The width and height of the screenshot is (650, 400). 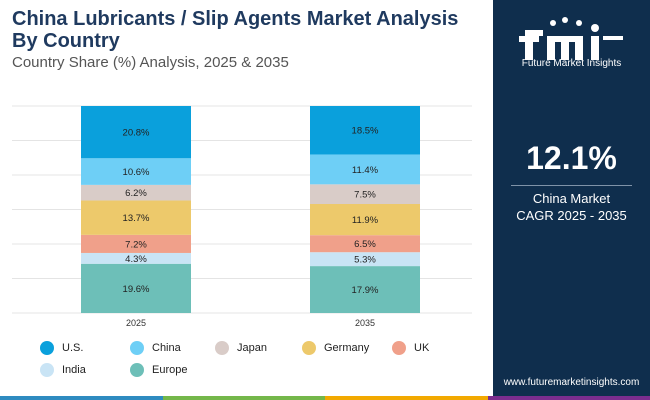 I want to click on data-label: 7.5%, so click(x=365, y=195).